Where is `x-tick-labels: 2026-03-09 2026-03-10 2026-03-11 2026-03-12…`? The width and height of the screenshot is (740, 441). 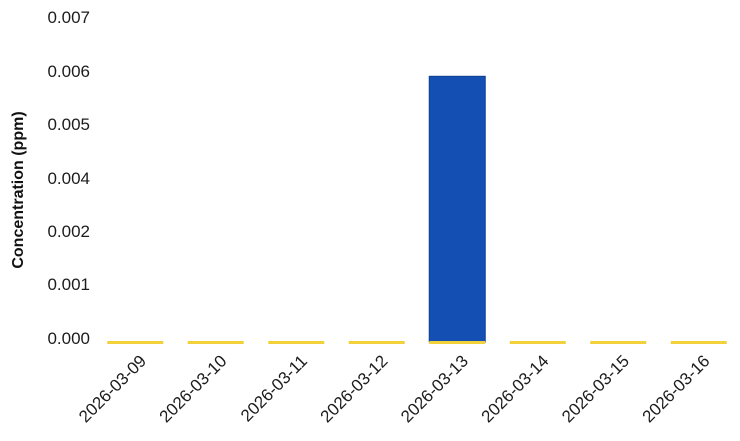
x-tick-labels: 2026-03-09 2026-03-10 2026-03-11 2026-03-12… is located at coordinates (394, 388).